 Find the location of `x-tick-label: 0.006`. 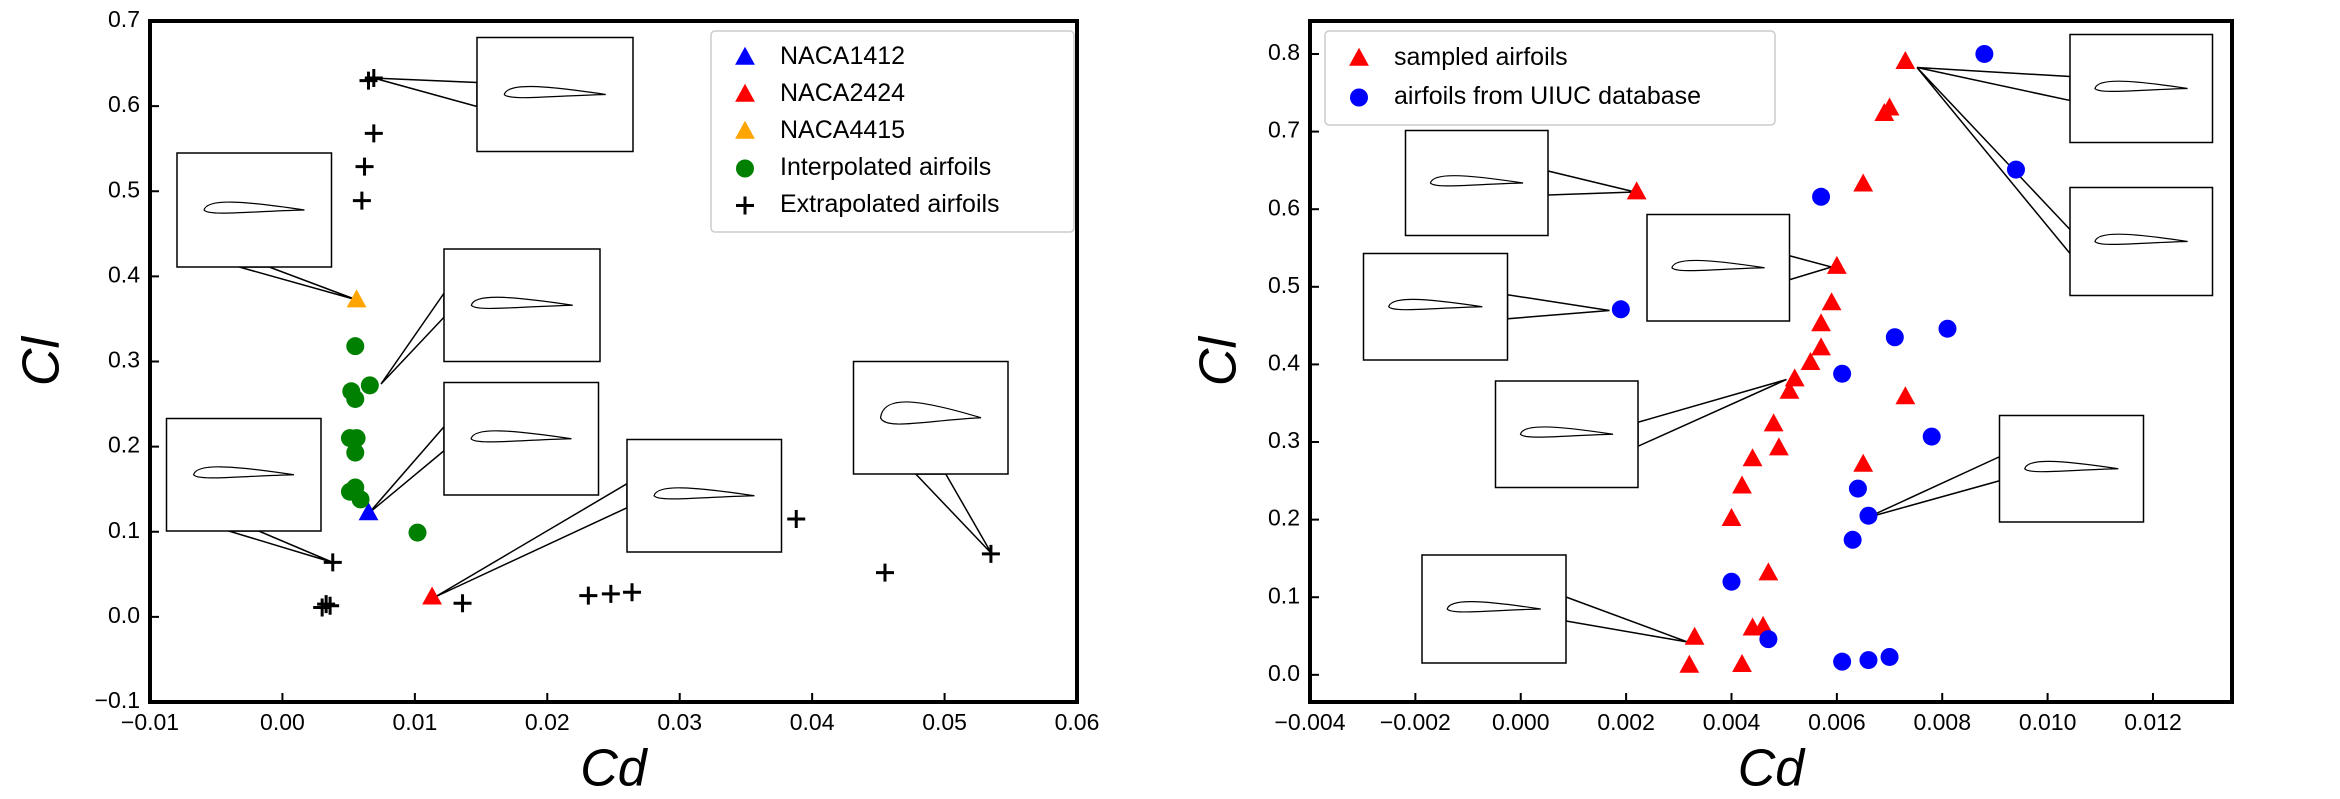

x-tick-label: 0.006 is located at coordinates (1837, 722).